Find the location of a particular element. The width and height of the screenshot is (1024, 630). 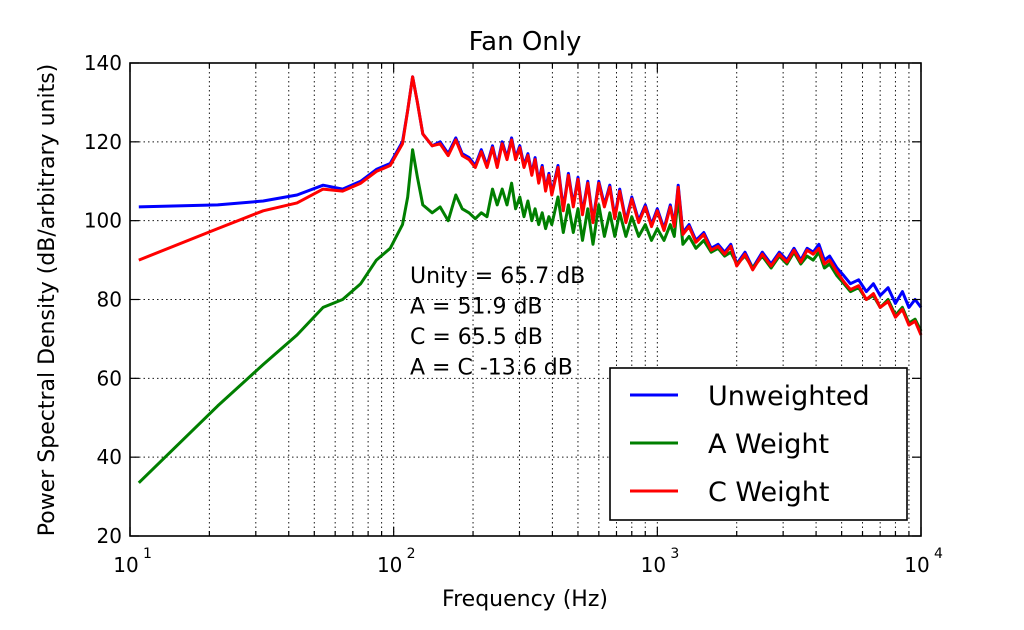

legend-label: A Weight is located at coordinates (768, 444).